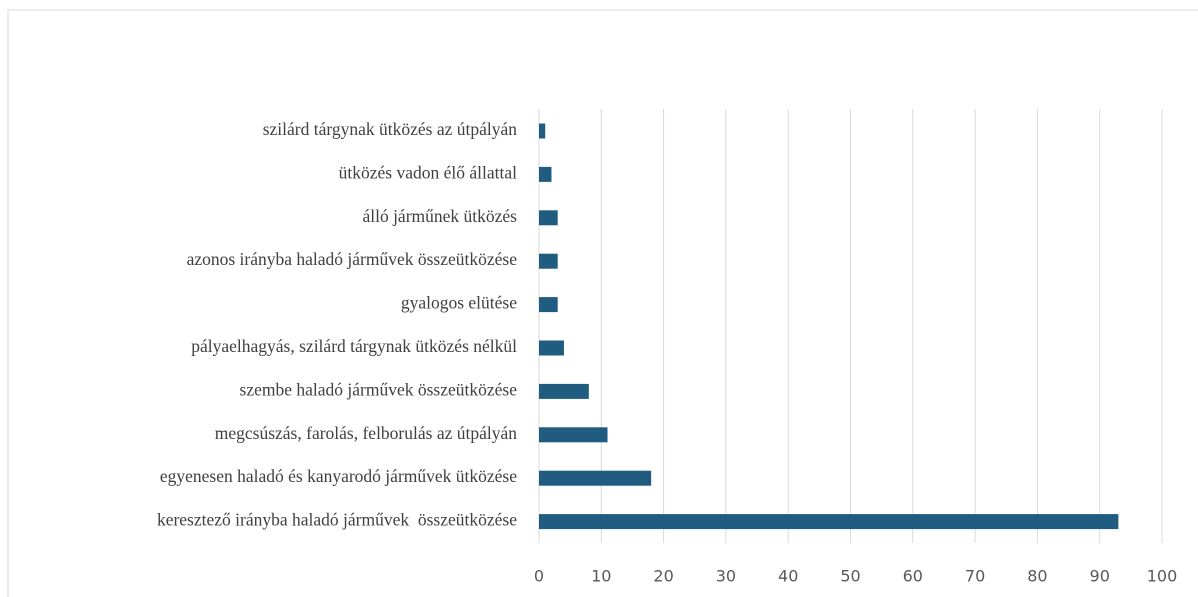 The width and height of the screenshot is (1198, 597). What do you see at coordinates (459, 303) in the screenshot?
I see `category-label: gyalogos elütése` at bounding box center [459, 303].